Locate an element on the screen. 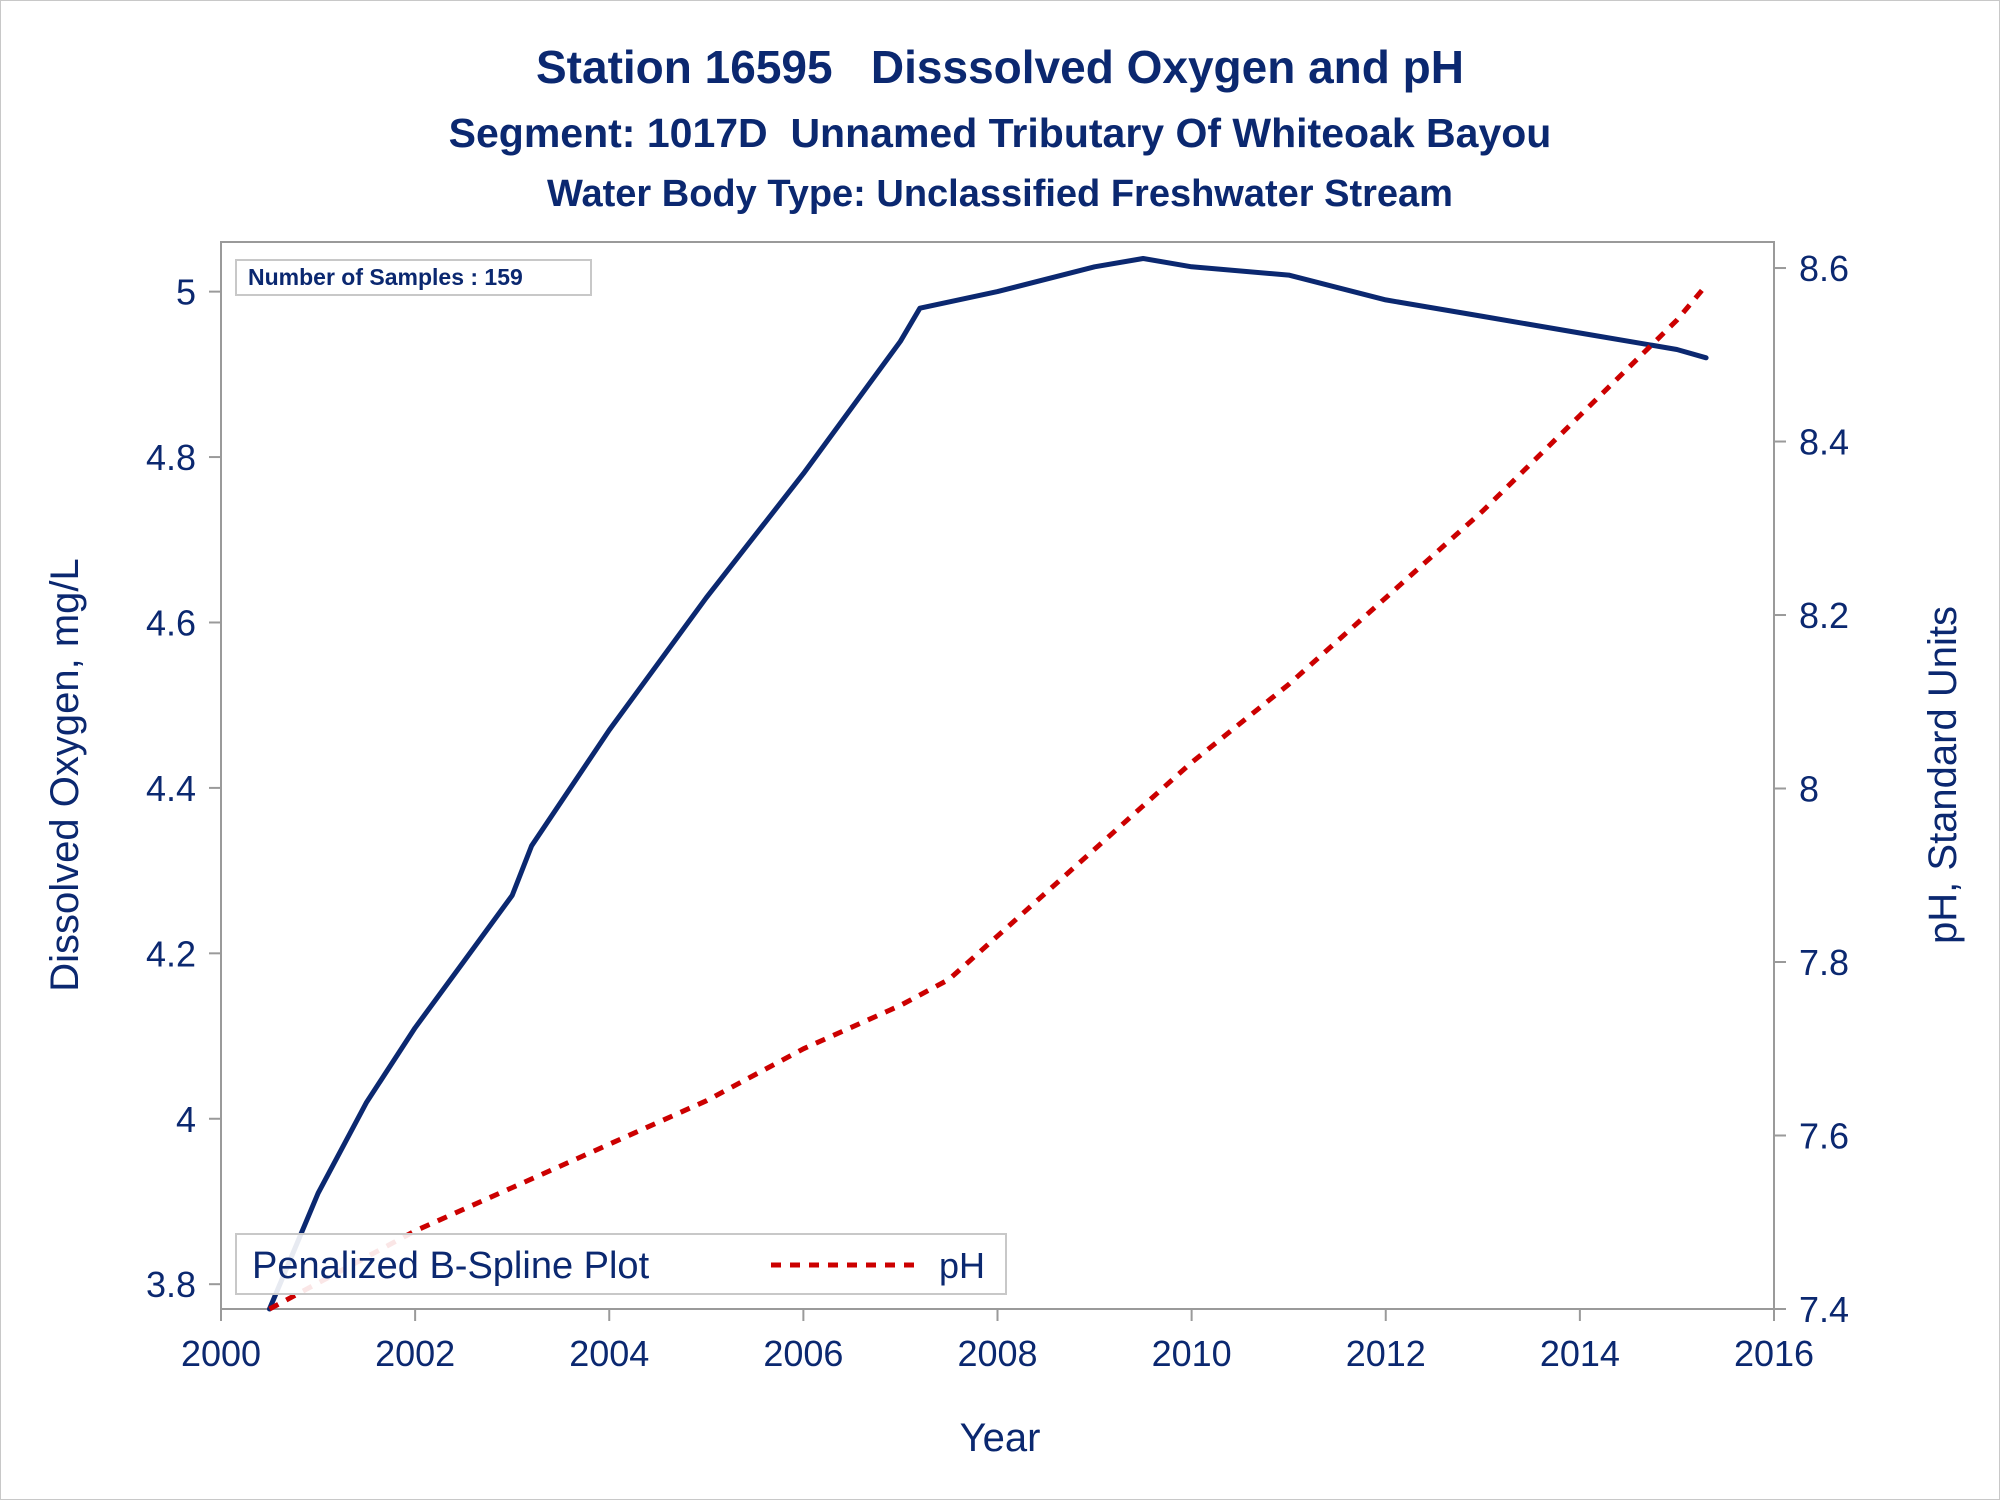  chart-title: Station 16595 Disssolved Oxygen and pH is located at coordinates (1000, 67).